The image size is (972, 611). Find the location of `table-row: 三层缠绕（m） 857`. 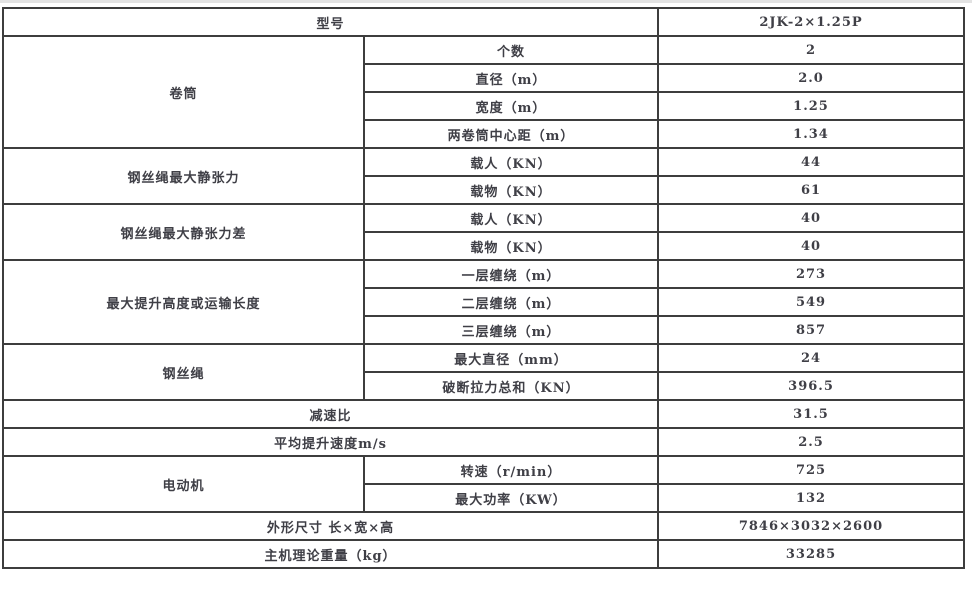

table-row: 三层缠绕（m） 857 is located at coordinates (484, 330).